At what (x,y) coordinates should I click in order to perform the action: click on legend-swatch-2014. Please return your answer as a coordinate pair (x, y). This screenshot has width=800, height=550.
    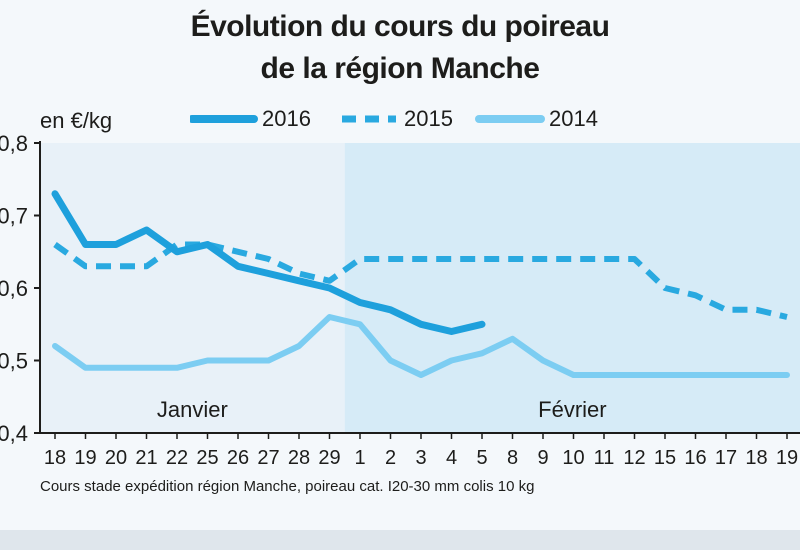
    Looking at the image, I should click on (510, 119).